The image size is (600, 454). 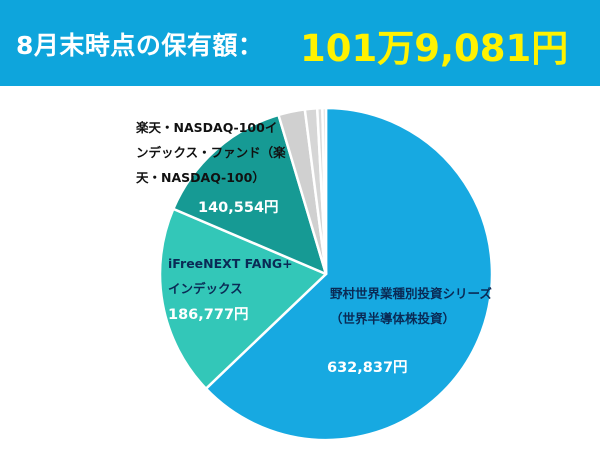 I want to click on banner-total-value: 101万9,081円, so click(x=434, y=48).